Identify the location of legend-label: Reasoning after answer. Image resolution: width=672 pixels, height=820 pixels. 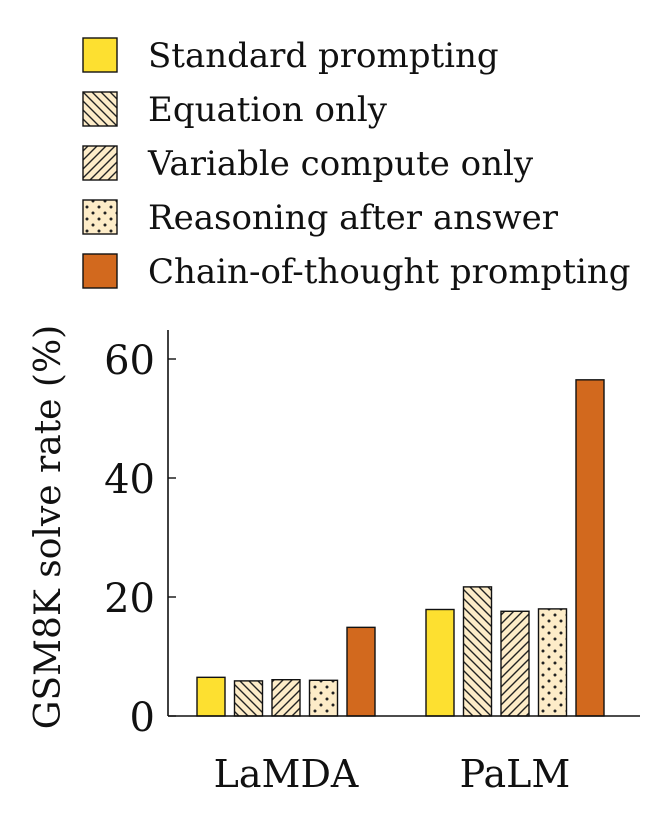
(353, 218).